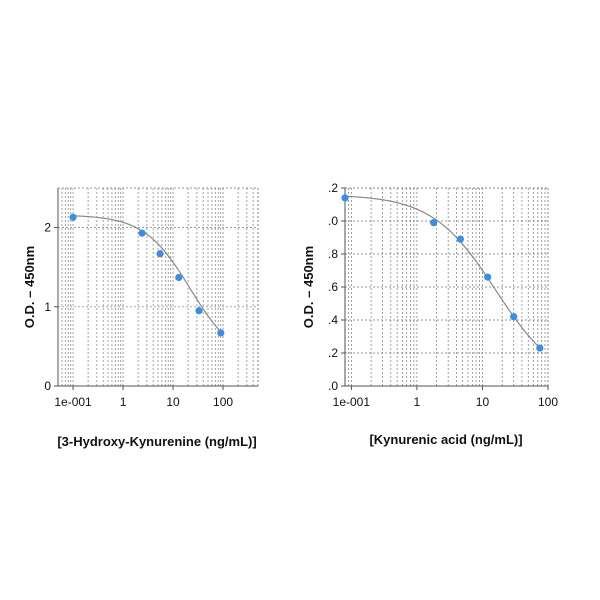  Describe the element at coordinates (333, 320) in the screenshot. I see `y-tick-label: .4` at that location.